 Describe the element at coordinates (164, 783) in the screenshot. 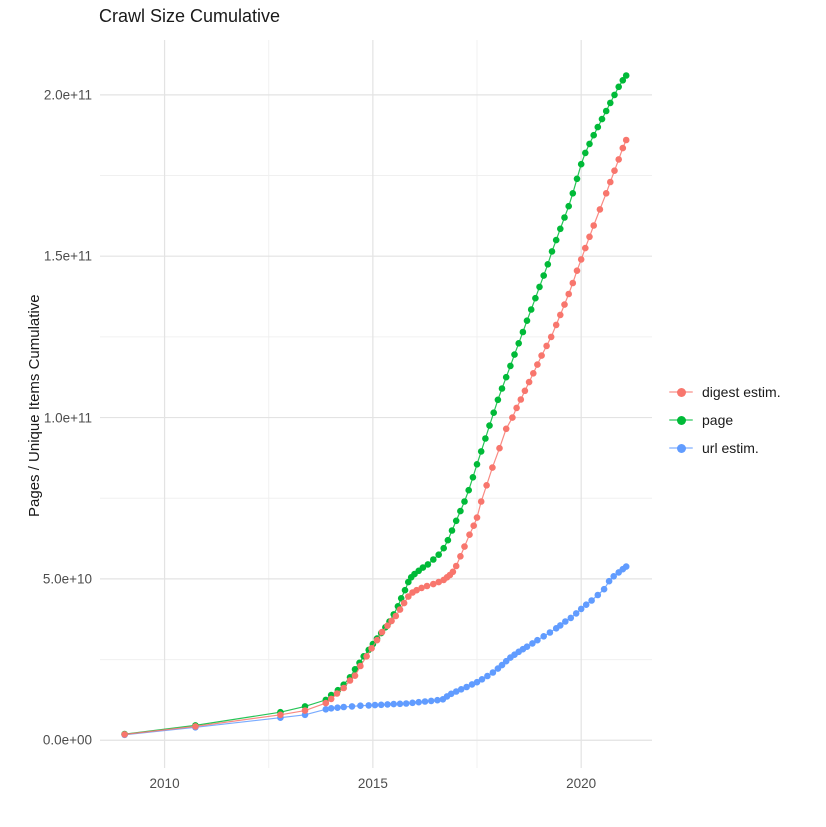

I see `x-tick-label: 2010` at that location.